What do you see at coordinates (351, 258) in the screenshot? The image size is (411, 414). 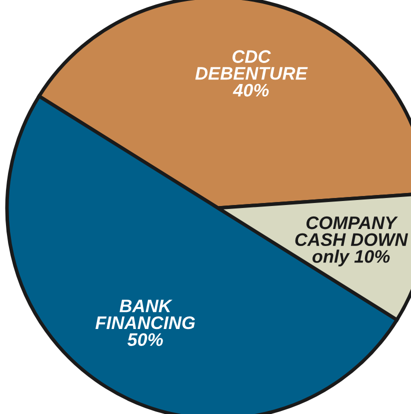 I see `data-label: only 10%` at bounding box center [351, 258].